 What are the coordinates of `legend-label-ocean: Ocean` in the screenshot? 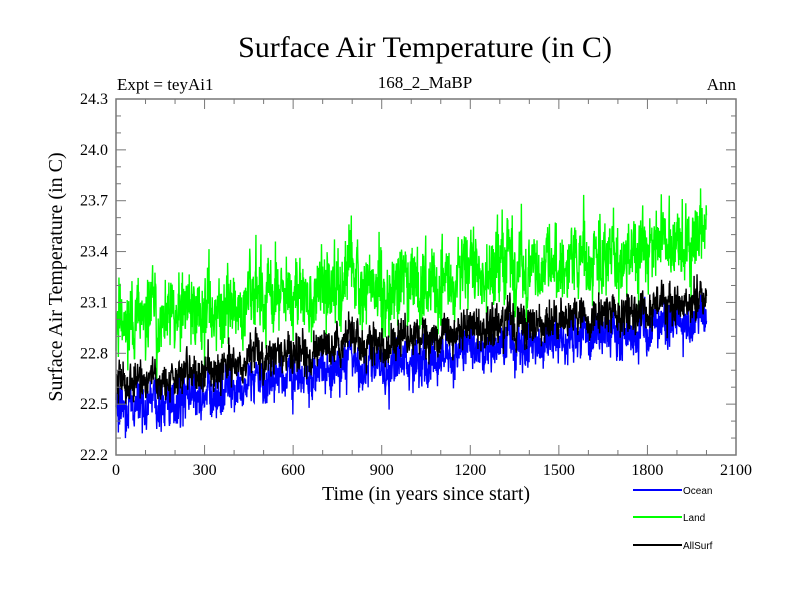 It's located at (697, 491).